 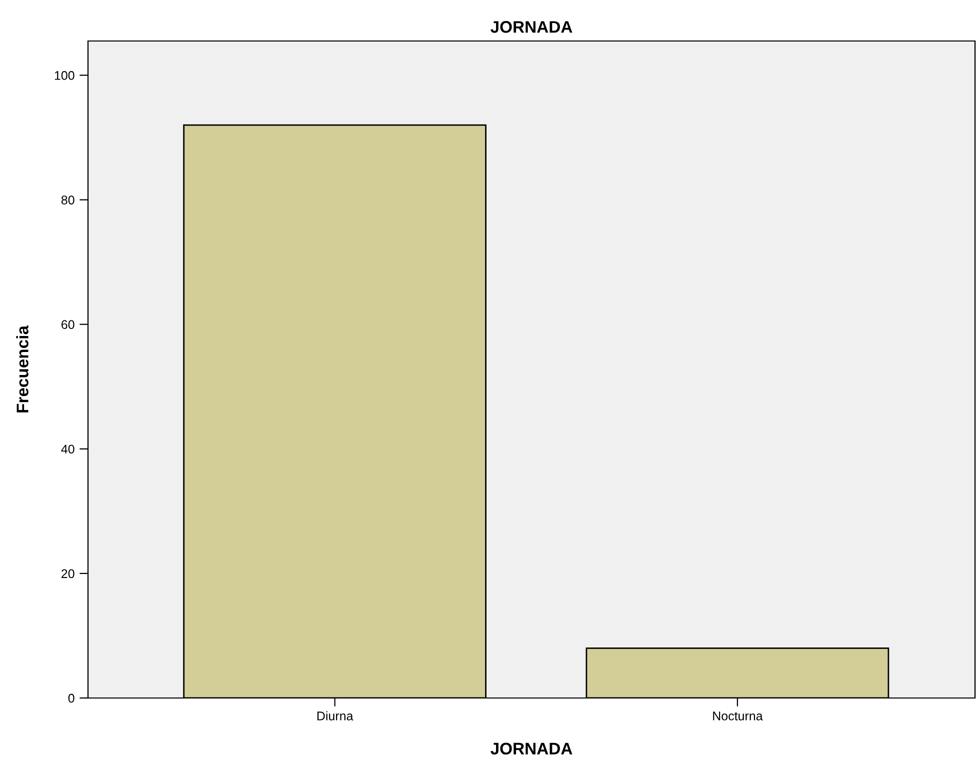 I want to click on y-axis-title: Frecuencia, so click(x=22, y=368).